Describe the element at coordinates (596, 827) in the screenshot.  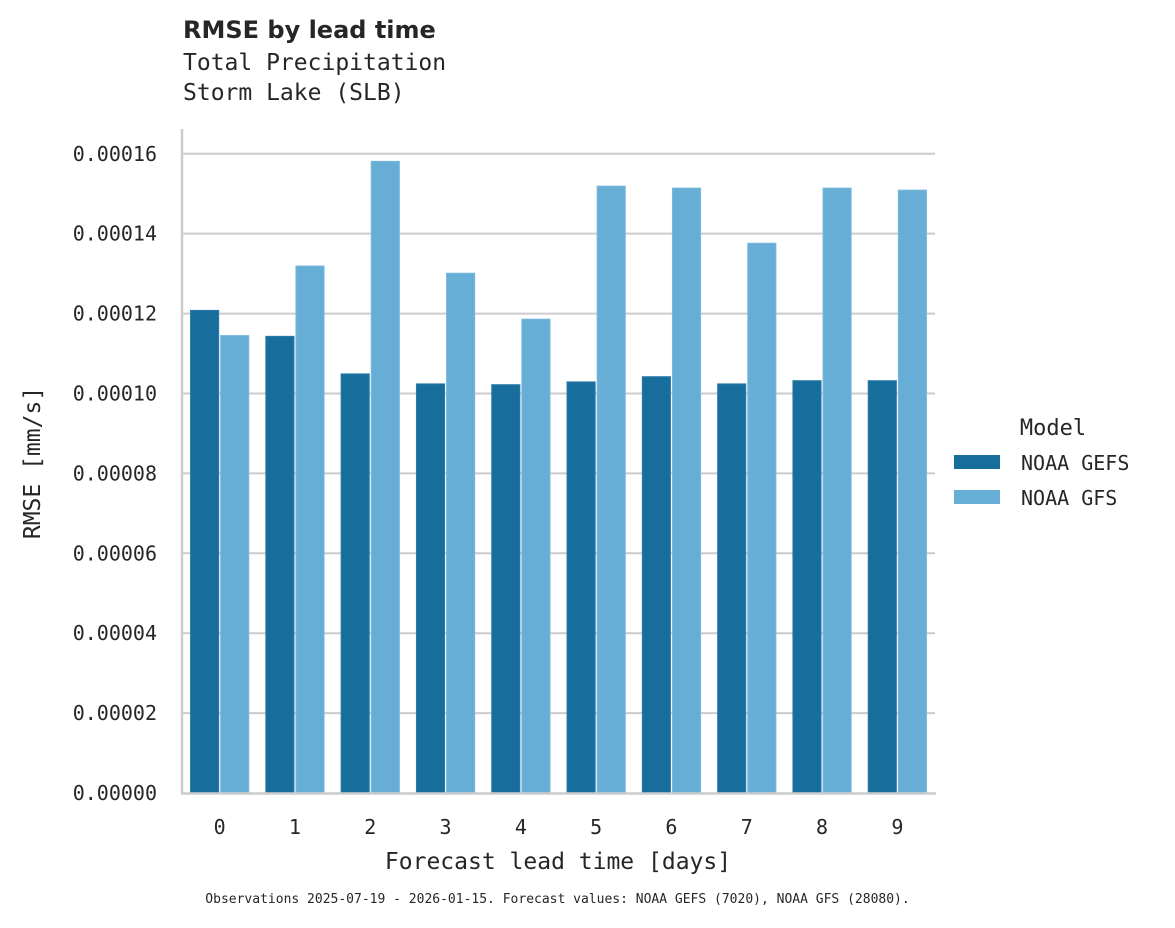
I see `x-tick-label: 5` at that location.